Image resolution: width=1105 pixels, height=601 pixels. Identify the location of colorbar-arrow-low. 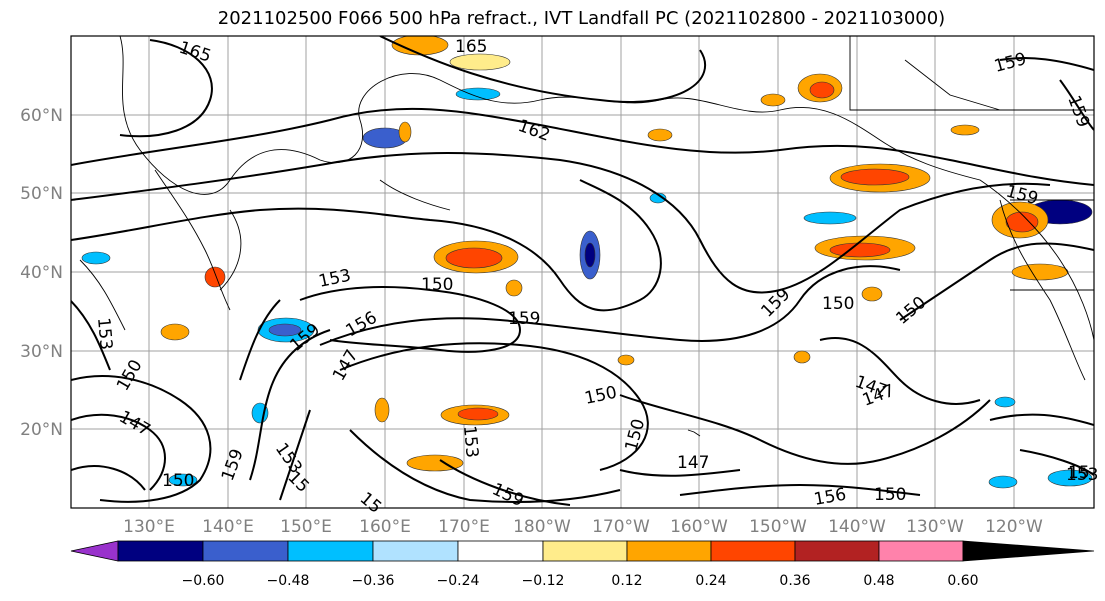
(94, 551).